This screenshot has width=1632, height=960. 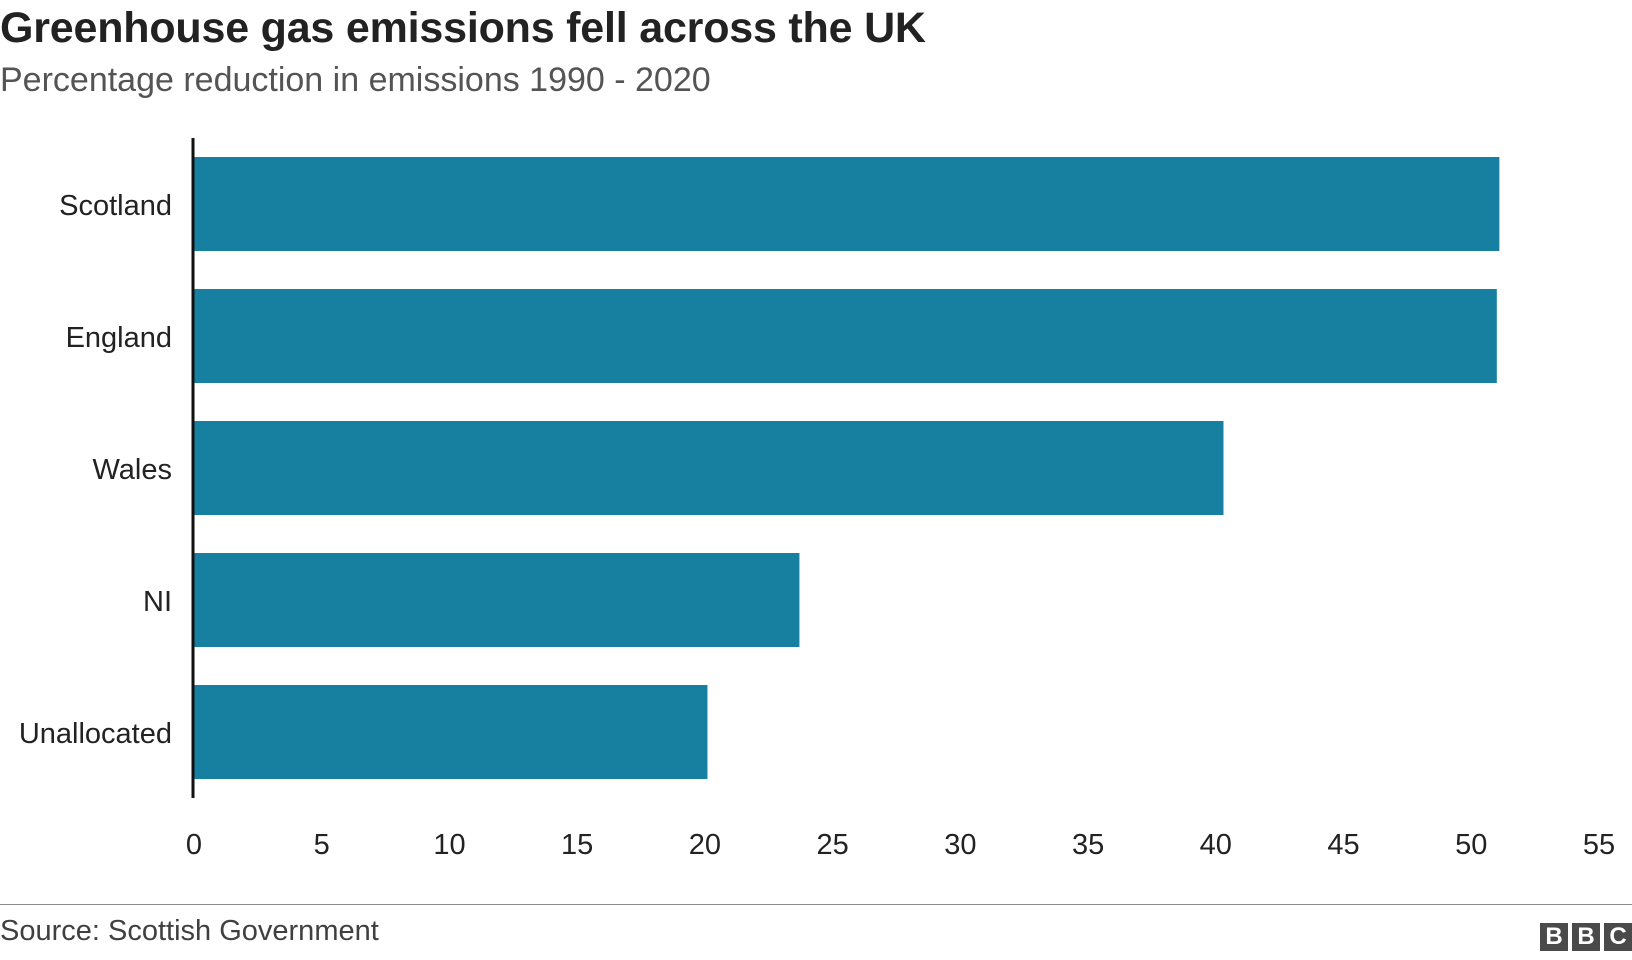 I want to click on x-tick-label: 35, so click(x=1088, y=845).